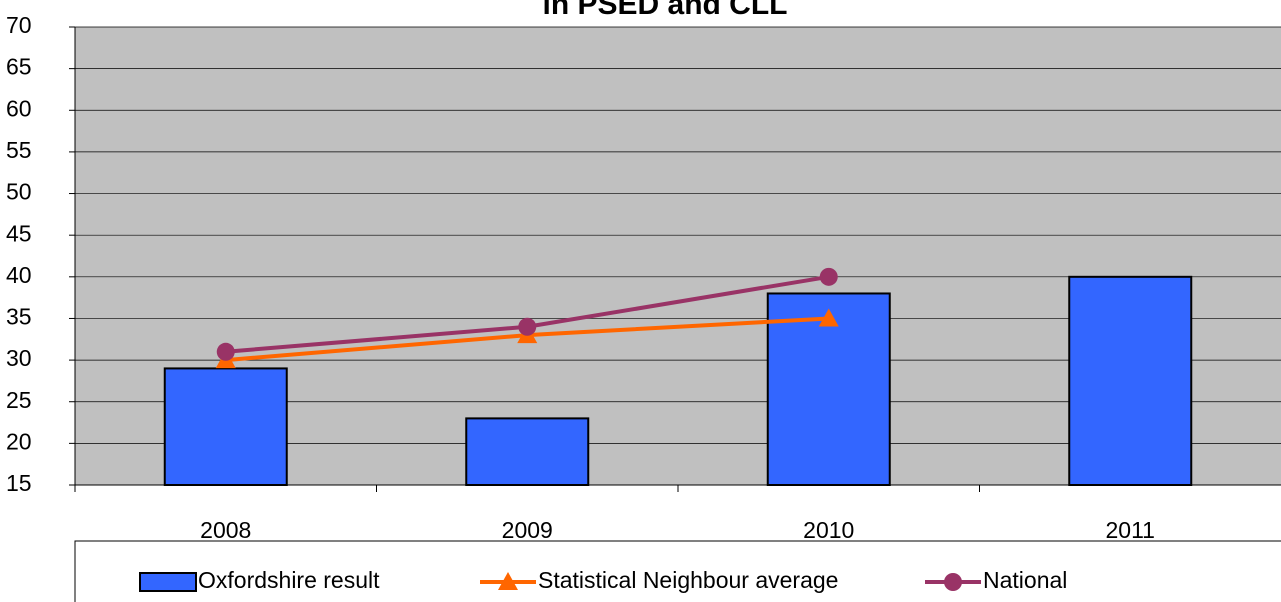 Image resolution: width=1281 pixels, height=602 pixels. I want to click on y-tick-label: 35, so click(19, 317).